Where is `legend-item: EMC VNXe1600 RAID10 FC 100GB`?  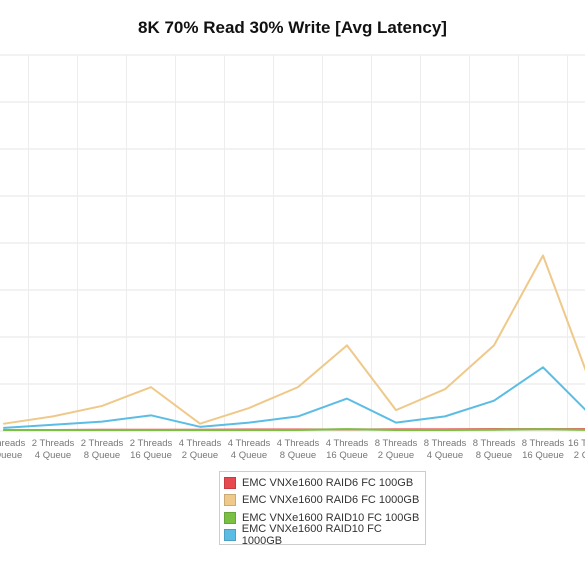 legend-item: EMC VNXe1600 RAID10 FC 100GB is located at coordinates (322, 518).